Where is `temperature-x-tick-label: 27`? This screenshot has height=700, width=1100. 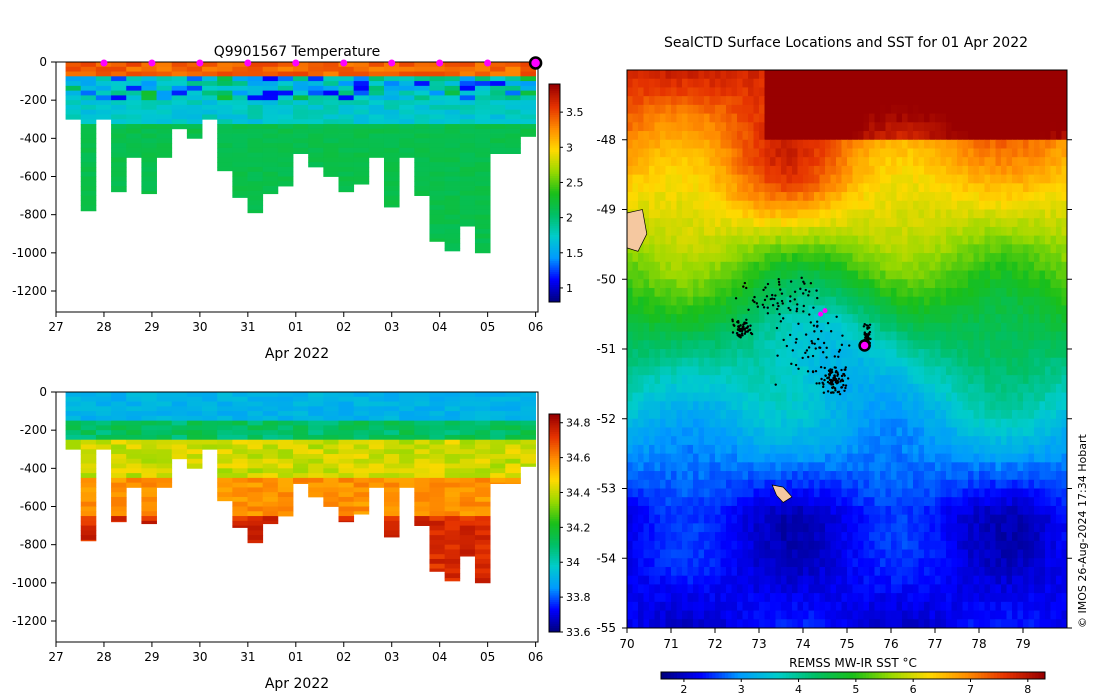
temperature-x-tick-label: 27 is located at coordinates (55, 327).